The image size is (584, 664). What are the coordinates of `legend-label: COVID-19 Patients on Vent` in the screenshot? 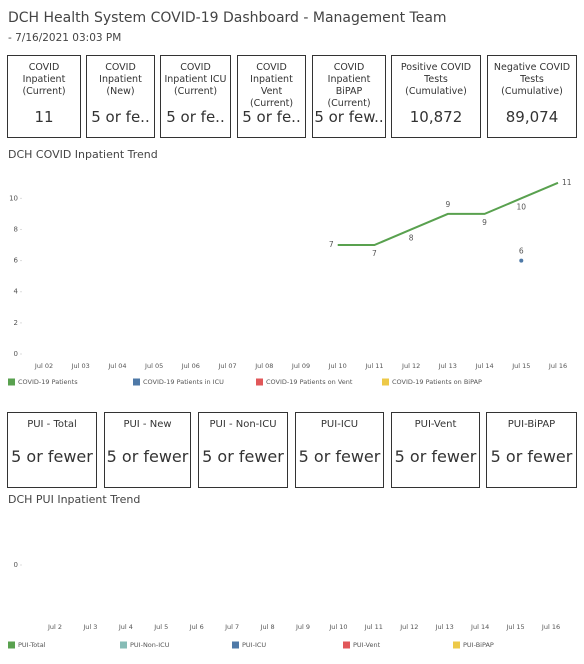 It's located at (309, 382).